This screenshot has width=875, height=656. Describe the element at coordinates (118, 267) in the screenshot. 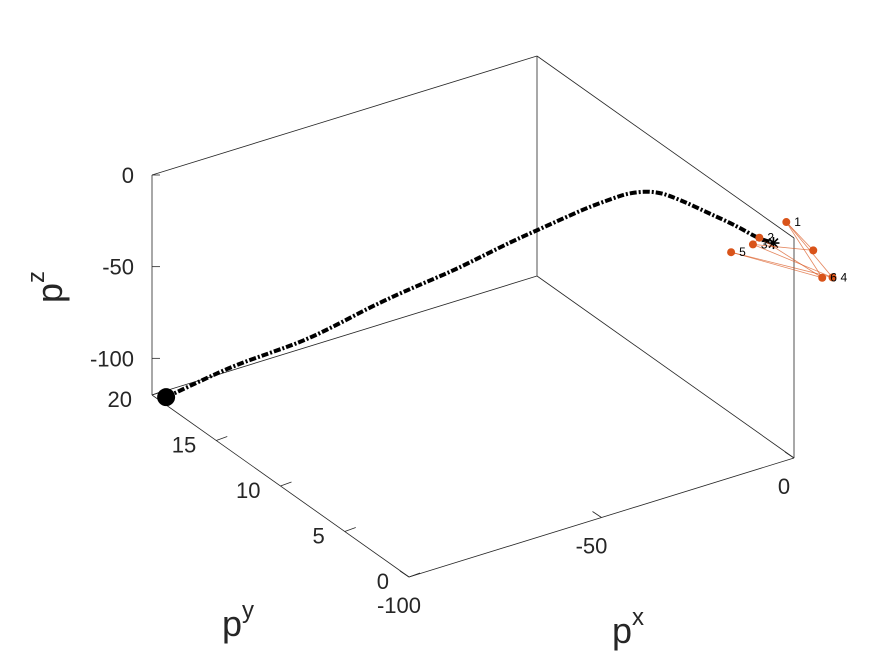

I see `z-tick-label: -50` at that location.